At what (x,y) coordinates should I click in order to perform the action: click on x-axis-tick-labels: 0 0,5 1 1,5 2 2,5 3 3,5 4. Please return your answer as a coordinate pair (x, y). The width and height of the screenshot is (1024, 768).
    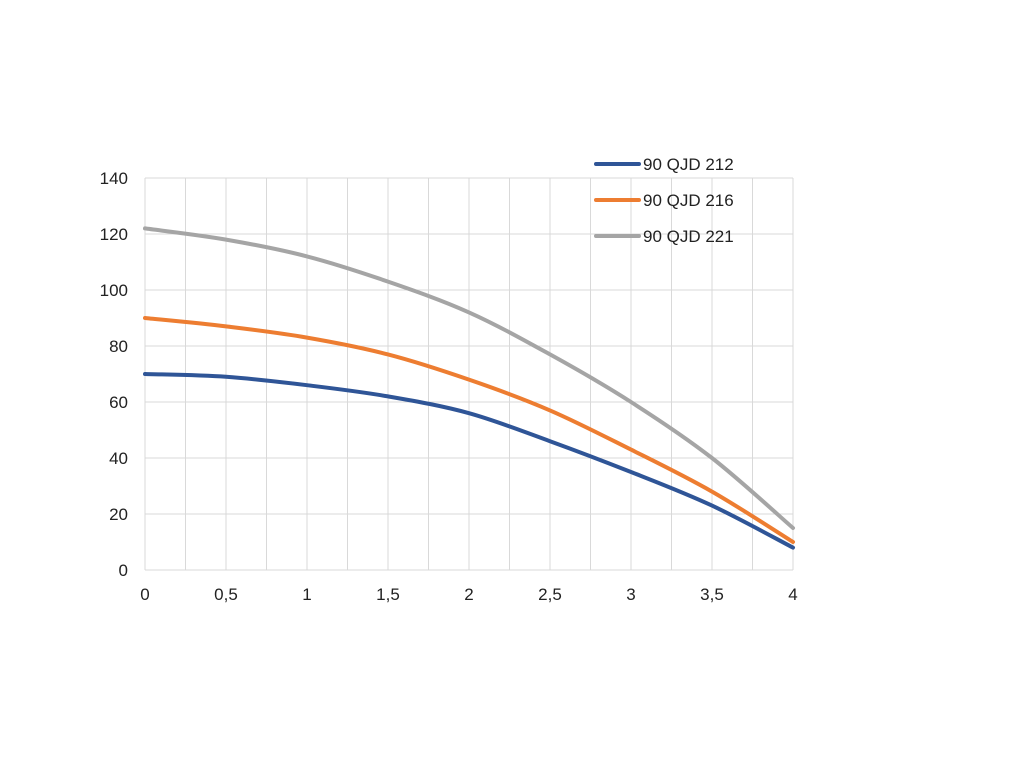
    Looking at the image, I should click on (468, 594).